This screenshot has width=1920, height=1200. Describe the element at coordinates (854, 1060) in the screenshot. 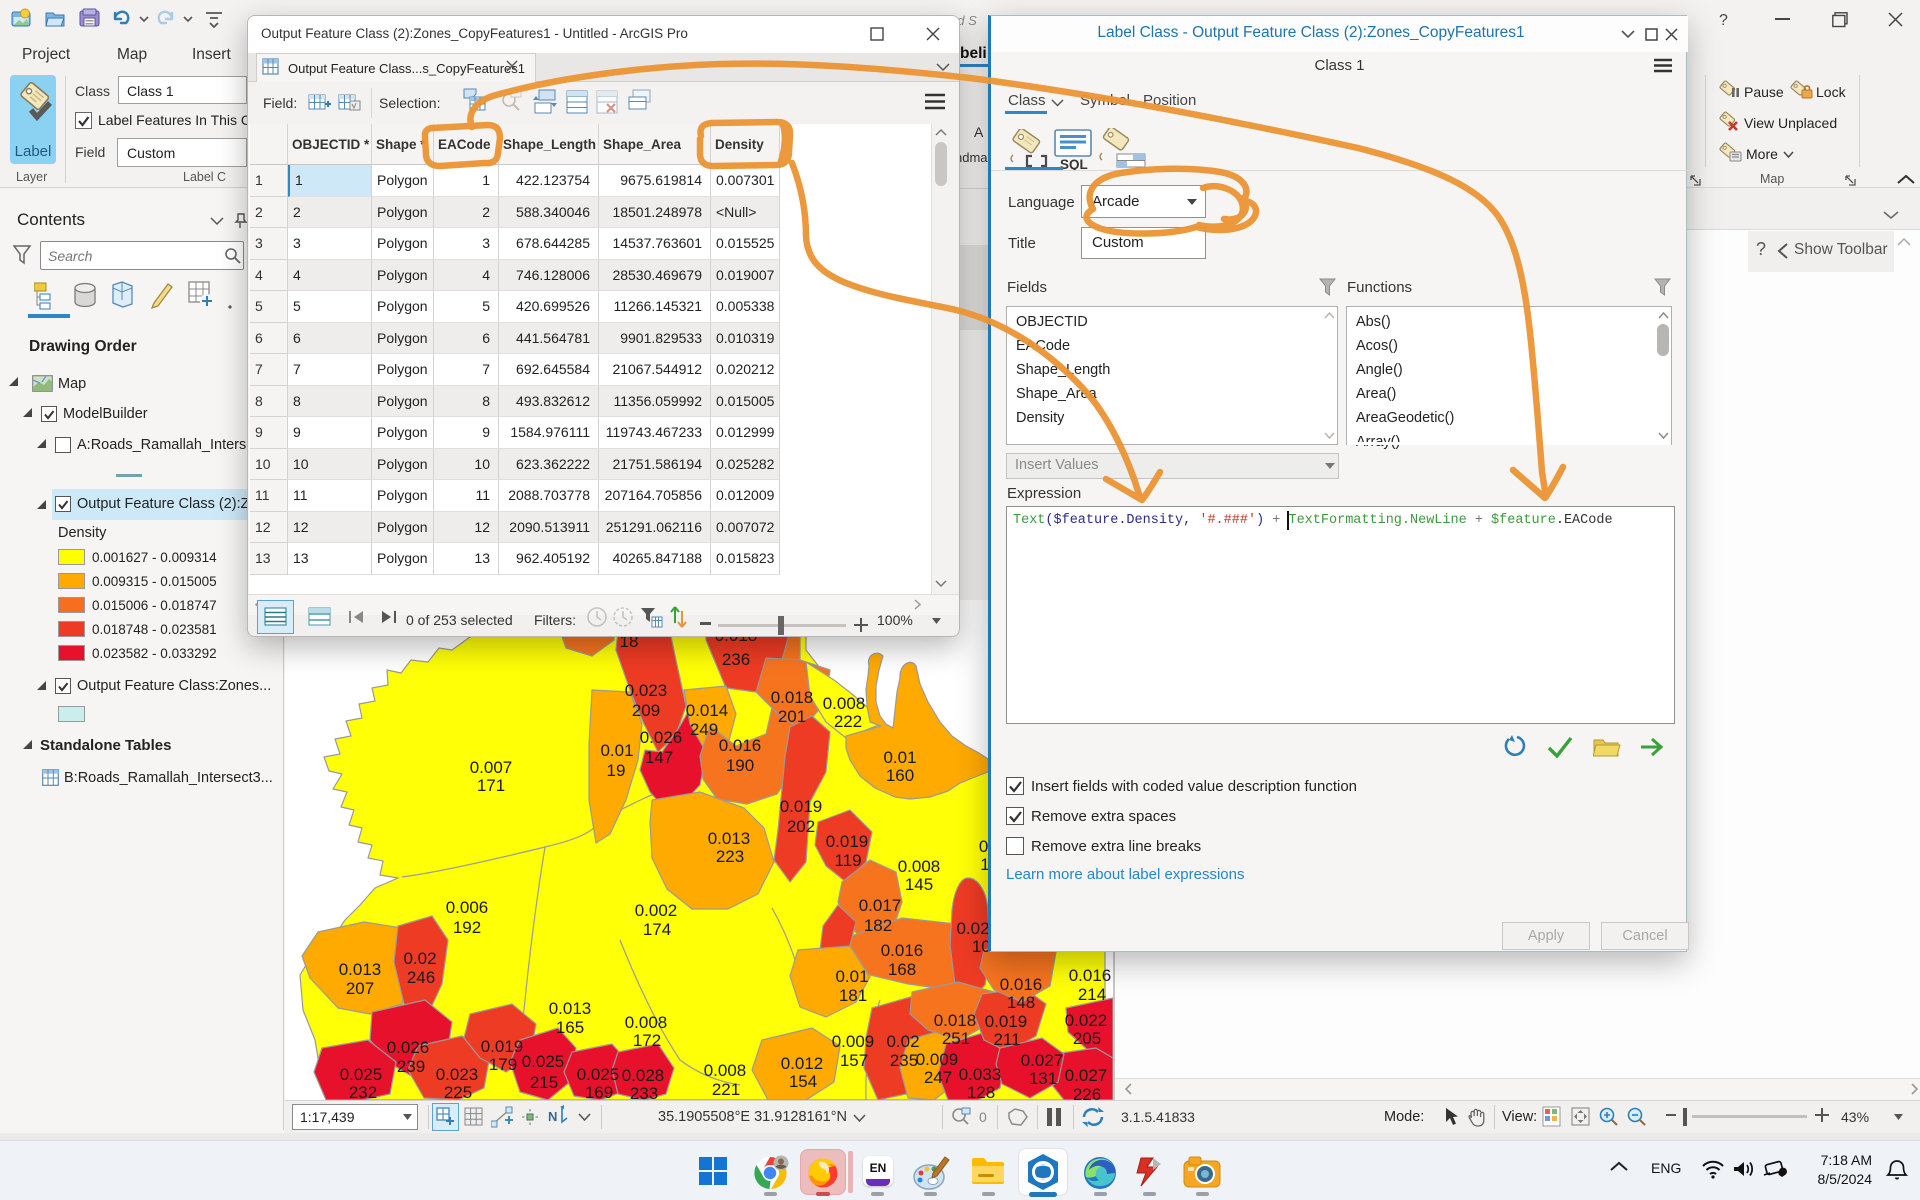

I see `svg-text: 157` at that location.